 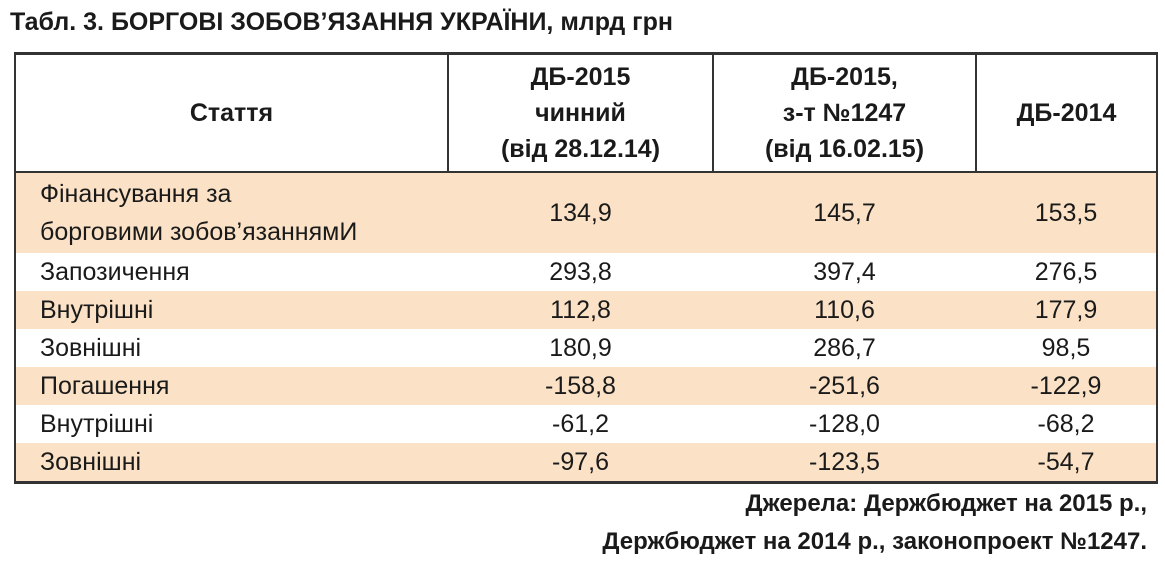 I want to click on row-label: Погашення, so click(x=231, y=386).